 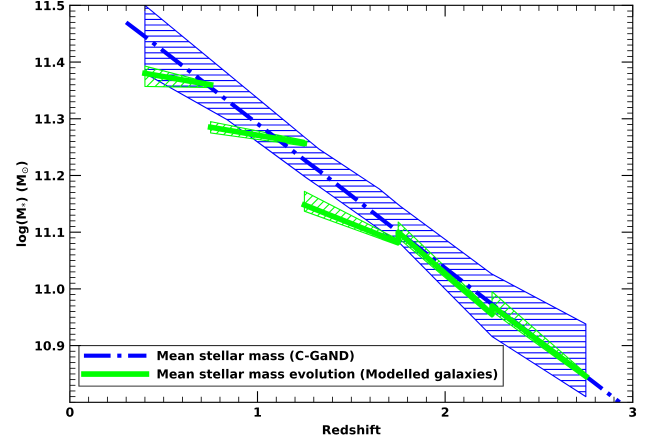 I want to click on y-tick-label: 11.5, so click(x=50, y=5).